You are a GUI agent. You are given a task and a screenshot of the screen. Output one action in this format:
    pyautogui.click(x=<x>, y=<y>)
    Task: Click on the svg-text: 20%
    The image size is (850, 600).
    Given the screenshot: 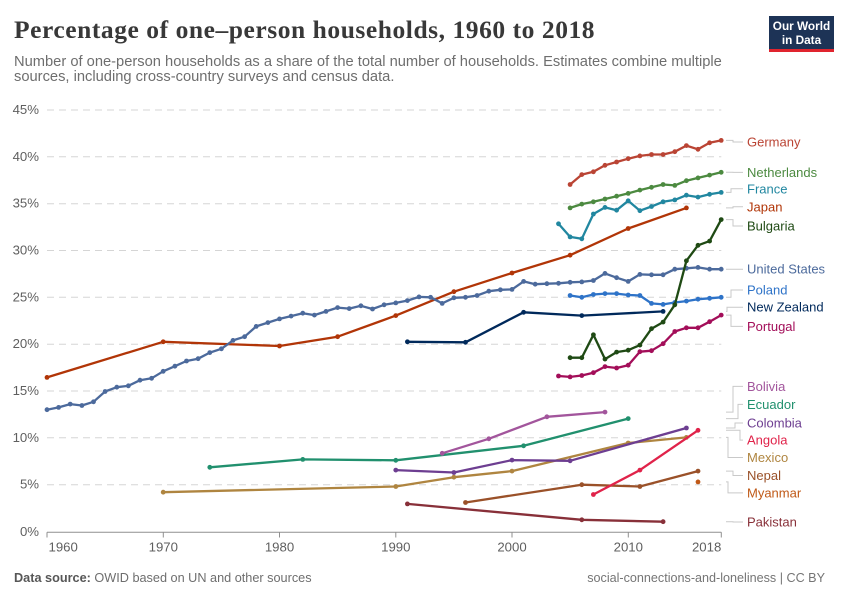 What is the action you would take?
    pyautogui.click(x=26, y=343)
    